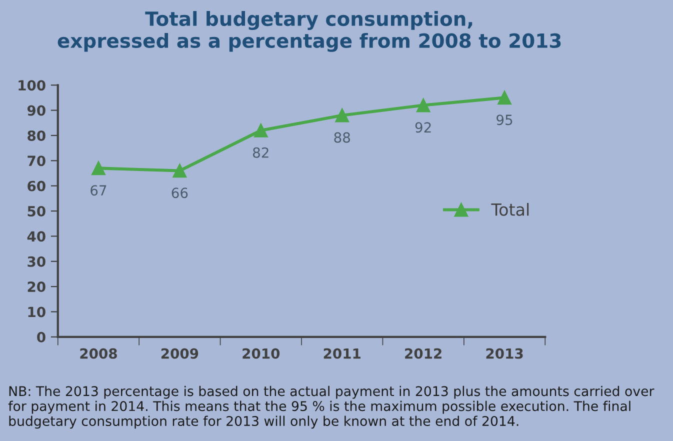  What do you see at coordinates (41, 337) in the screenshot?
I see `y-tick-label: 0` at bounding box center [41, 337].